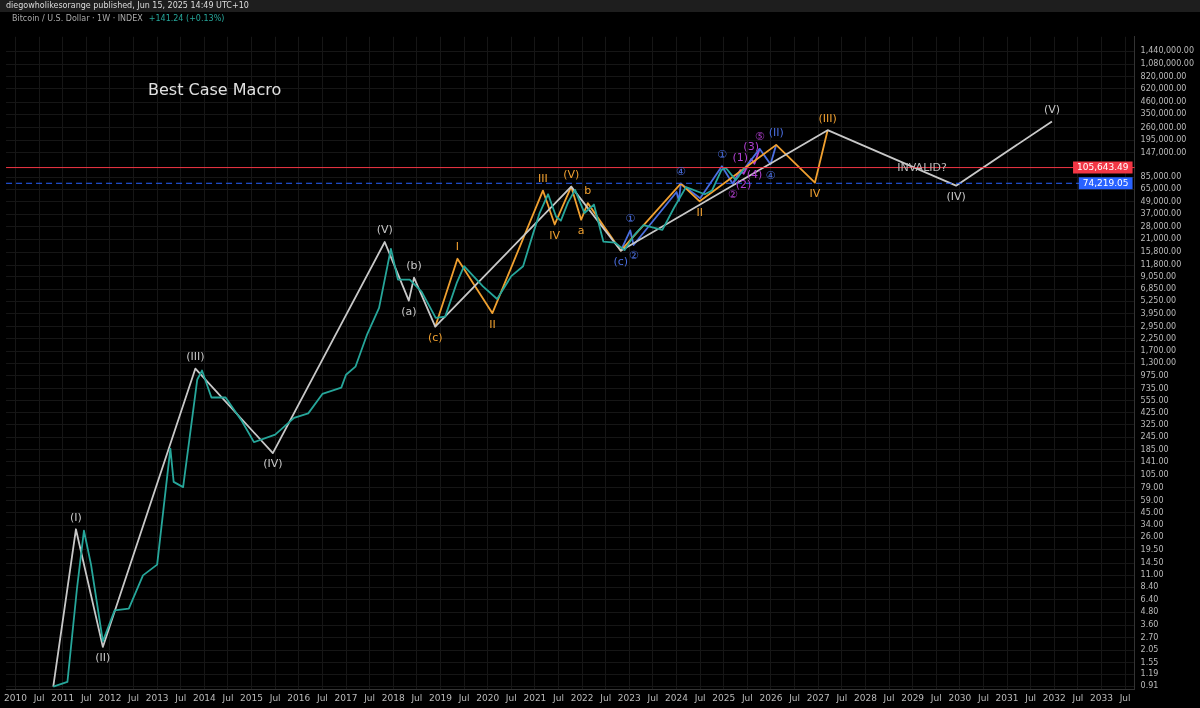 This screenshot has width=1200, height=708. What do you see at coordinates (1149, 612) in the screenshot?
I see `y-tick-label: 4.80` at bounding box center [1149, 612].